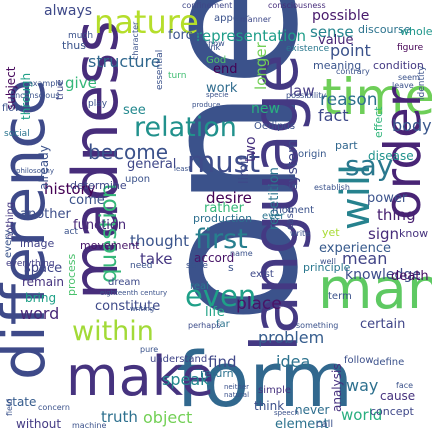  I want to click on word-follow: follow, so click(359, 360).